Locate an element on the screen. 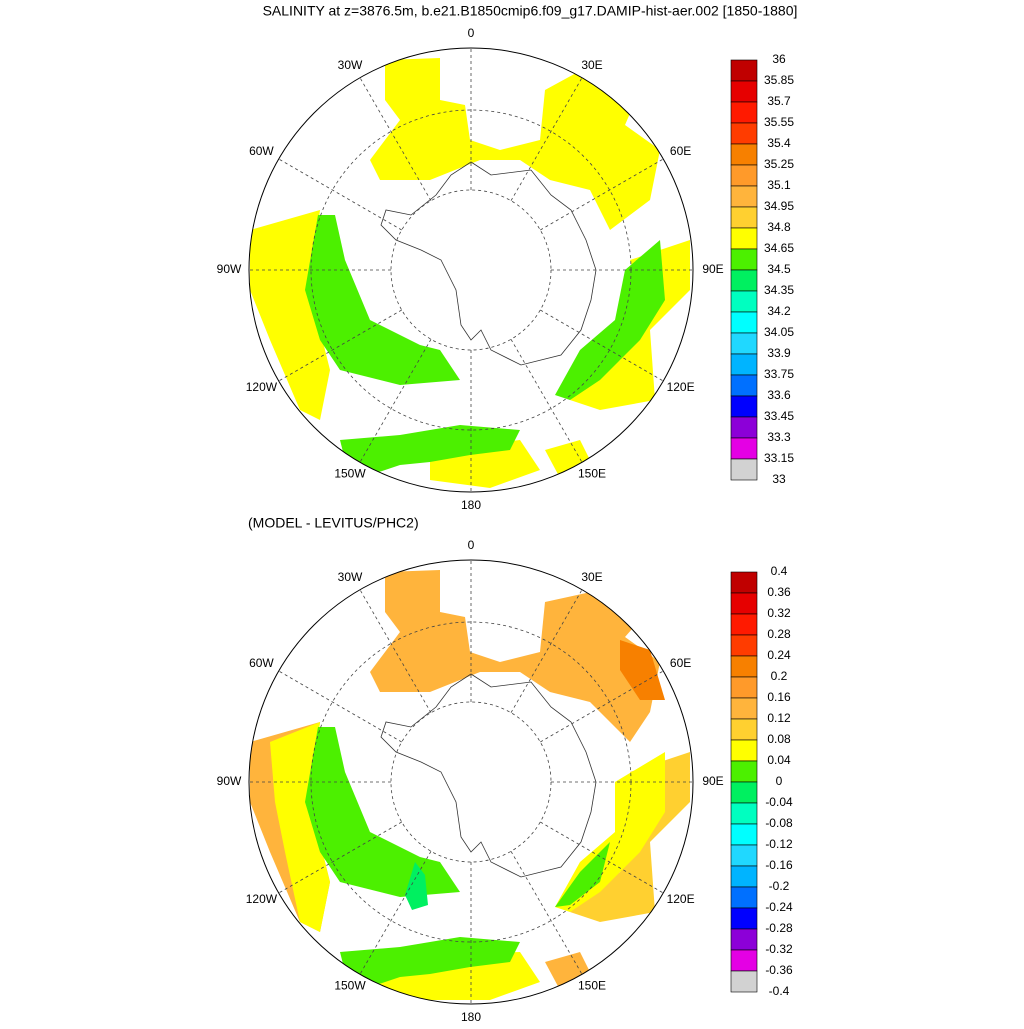 This screenshot has height=1029, width=1024. colorbar-label: 0.28 is located at coordinates (779, 634).